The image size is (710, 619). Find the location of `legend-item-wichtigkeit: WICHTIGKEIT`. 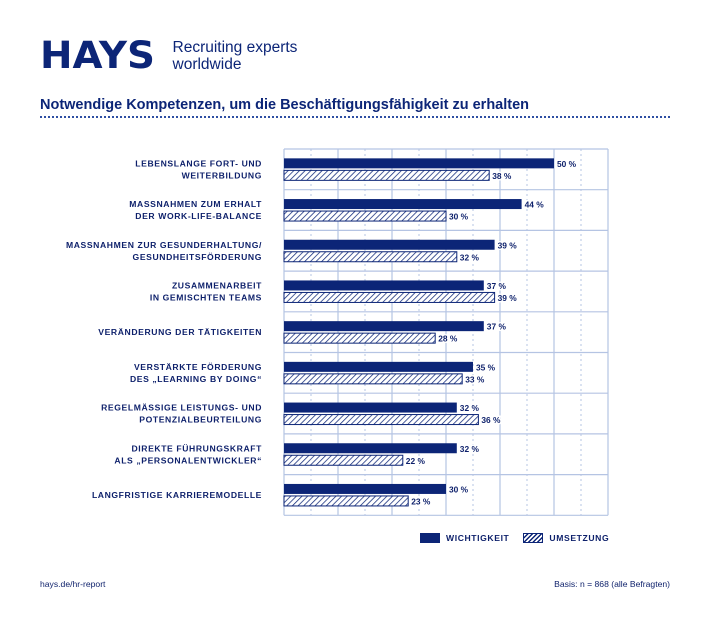

legend-item-wichtigkeit: WICHTIGKEIT is located at coordinates (464, 538).